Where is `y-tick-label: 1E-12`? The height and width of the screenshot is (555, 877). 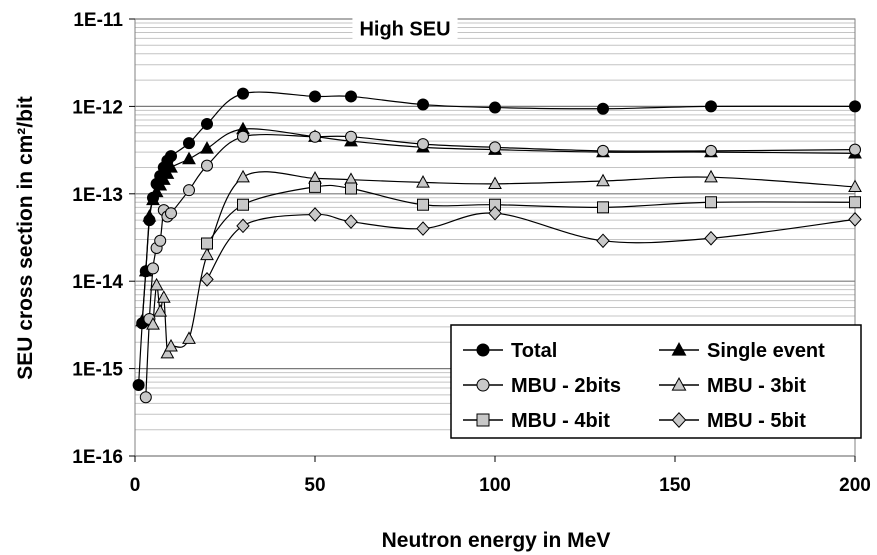
y-tick-label: 1E-12 is located at coordinates (97, 107).